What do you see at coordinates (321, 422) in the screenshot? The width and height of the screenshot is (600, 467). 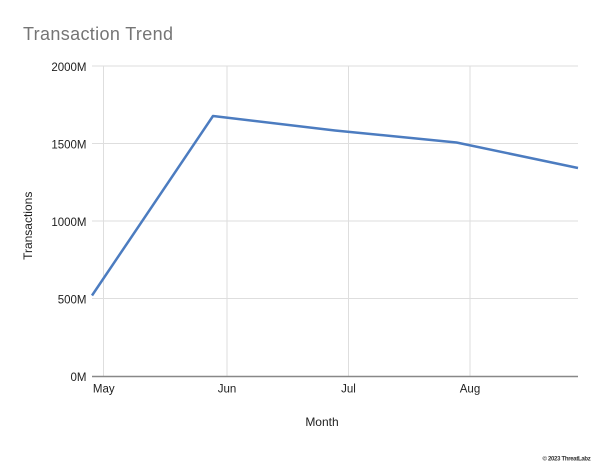 I see `svg-text: Month` at bounding box center [321, 422].